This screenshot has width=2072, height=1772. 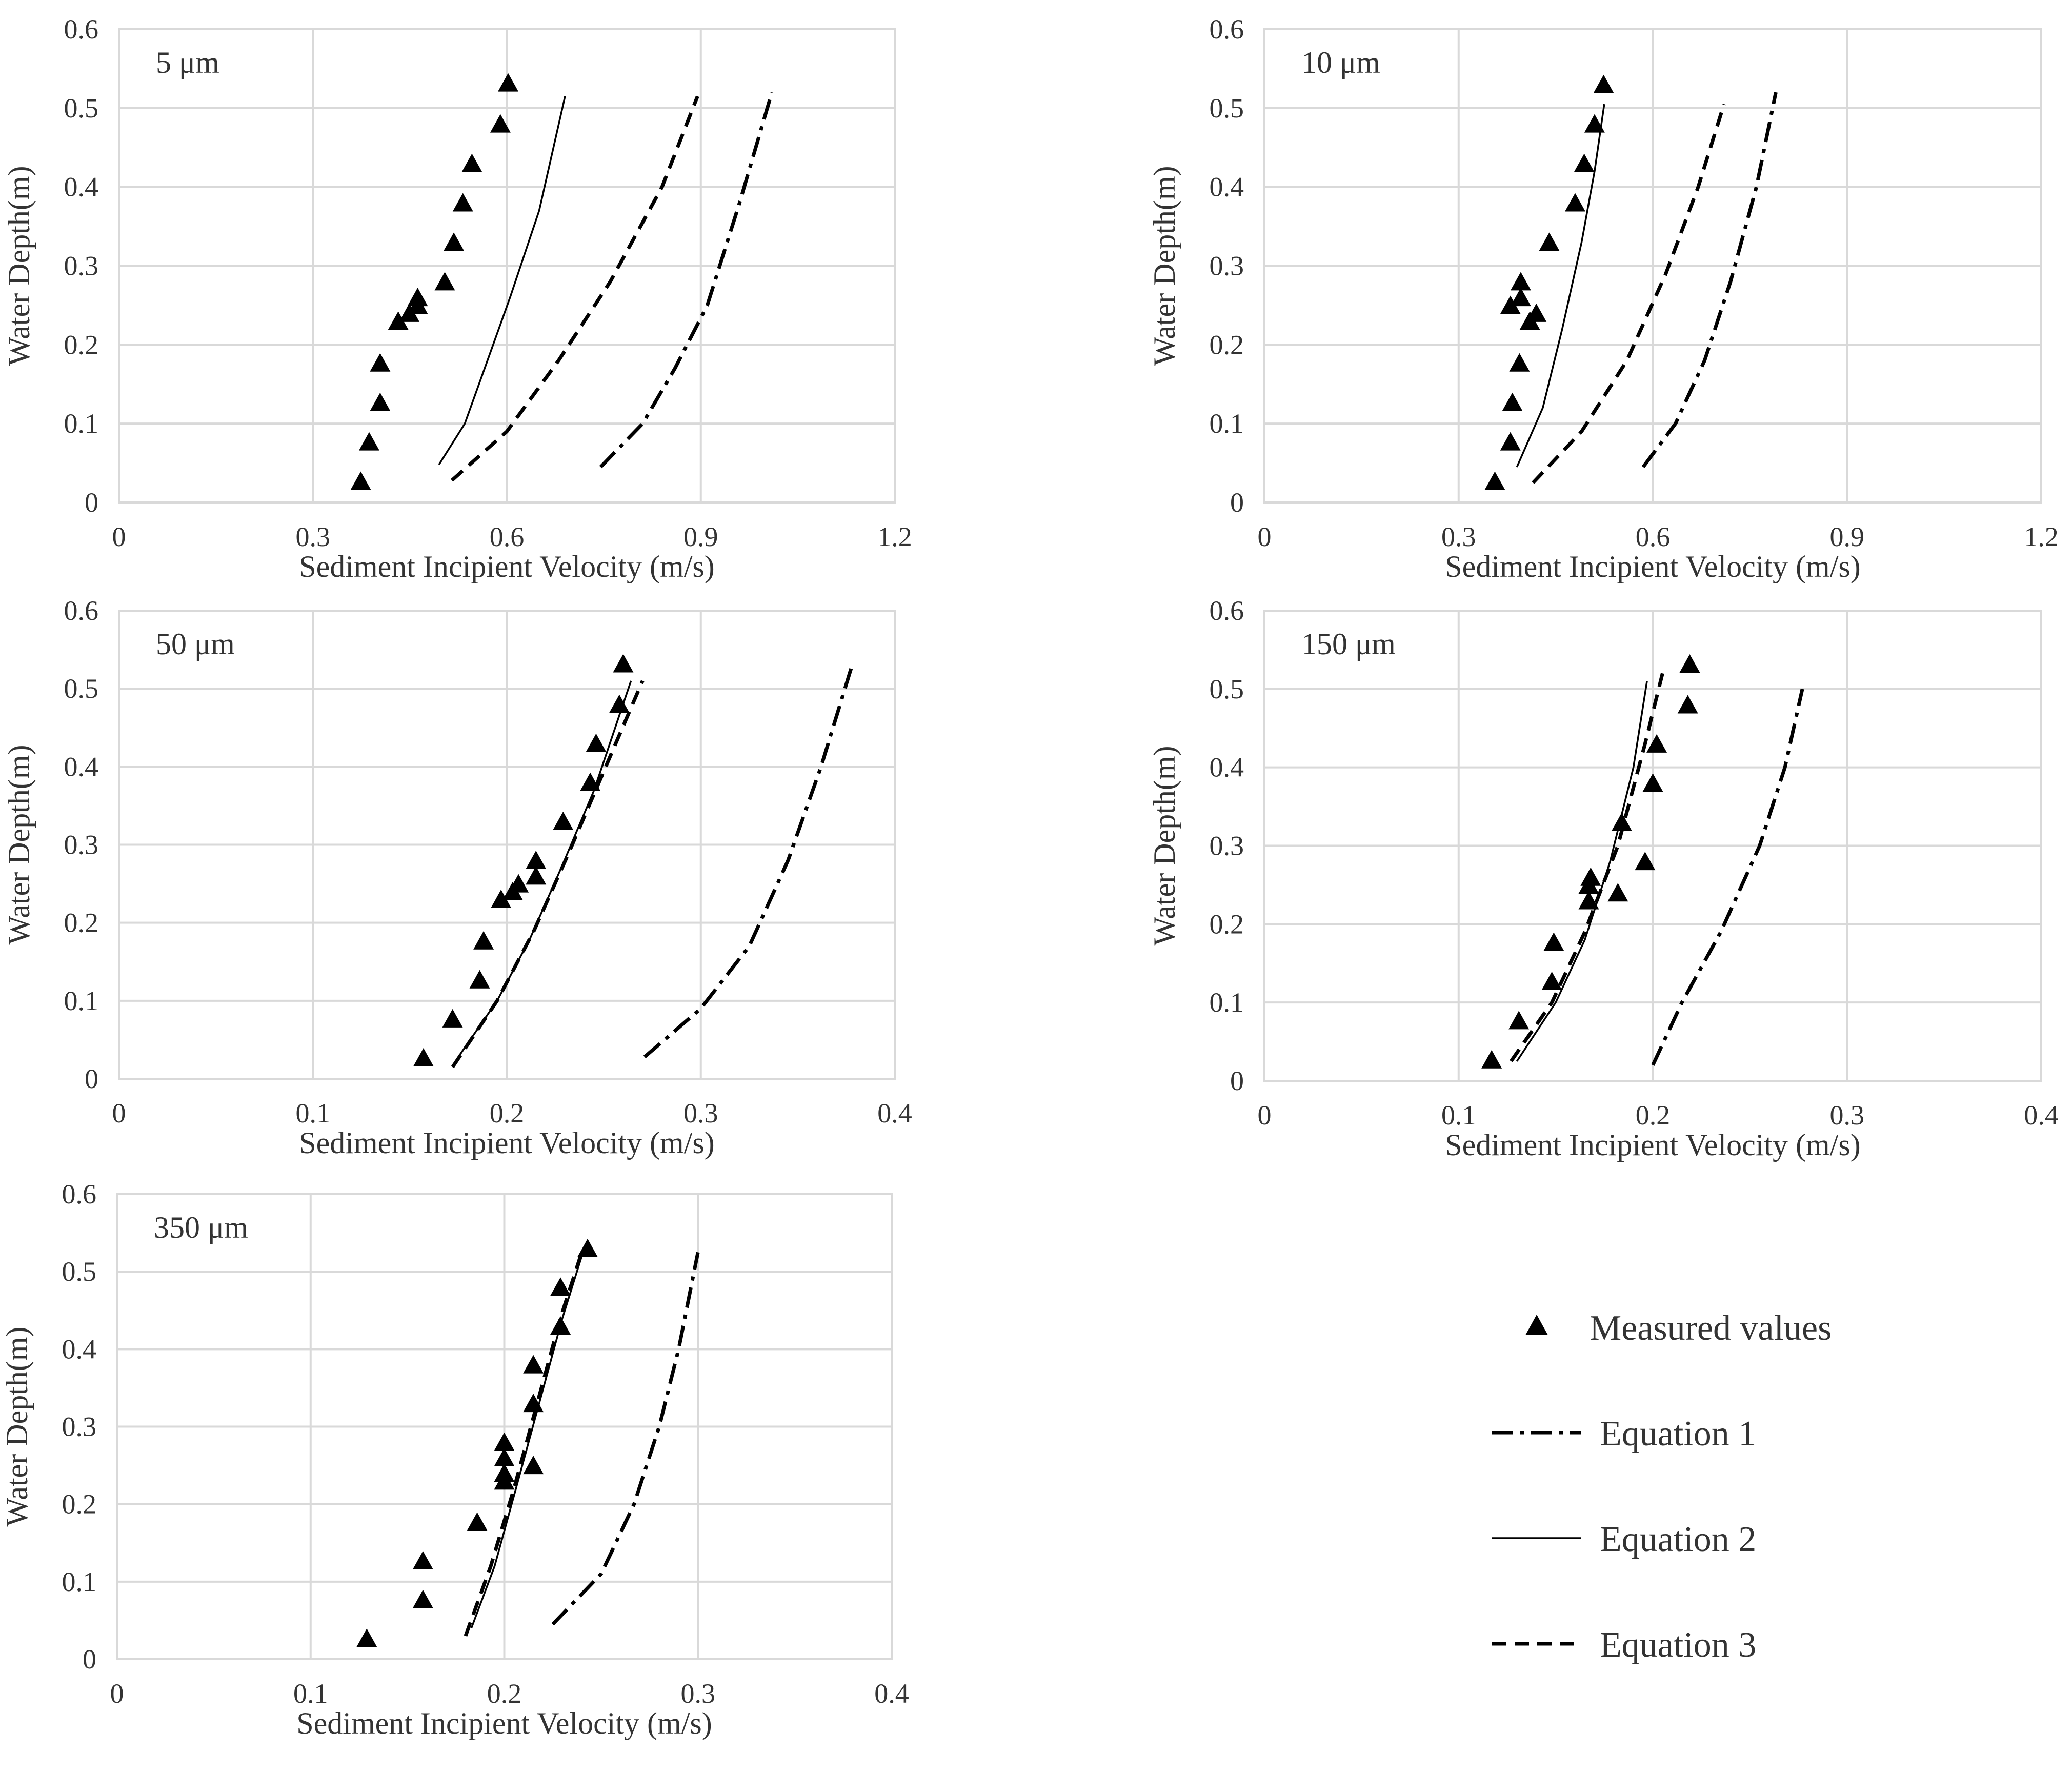 I want to click on x-tick-label: 0.1, so click(x=1458, y=1115).